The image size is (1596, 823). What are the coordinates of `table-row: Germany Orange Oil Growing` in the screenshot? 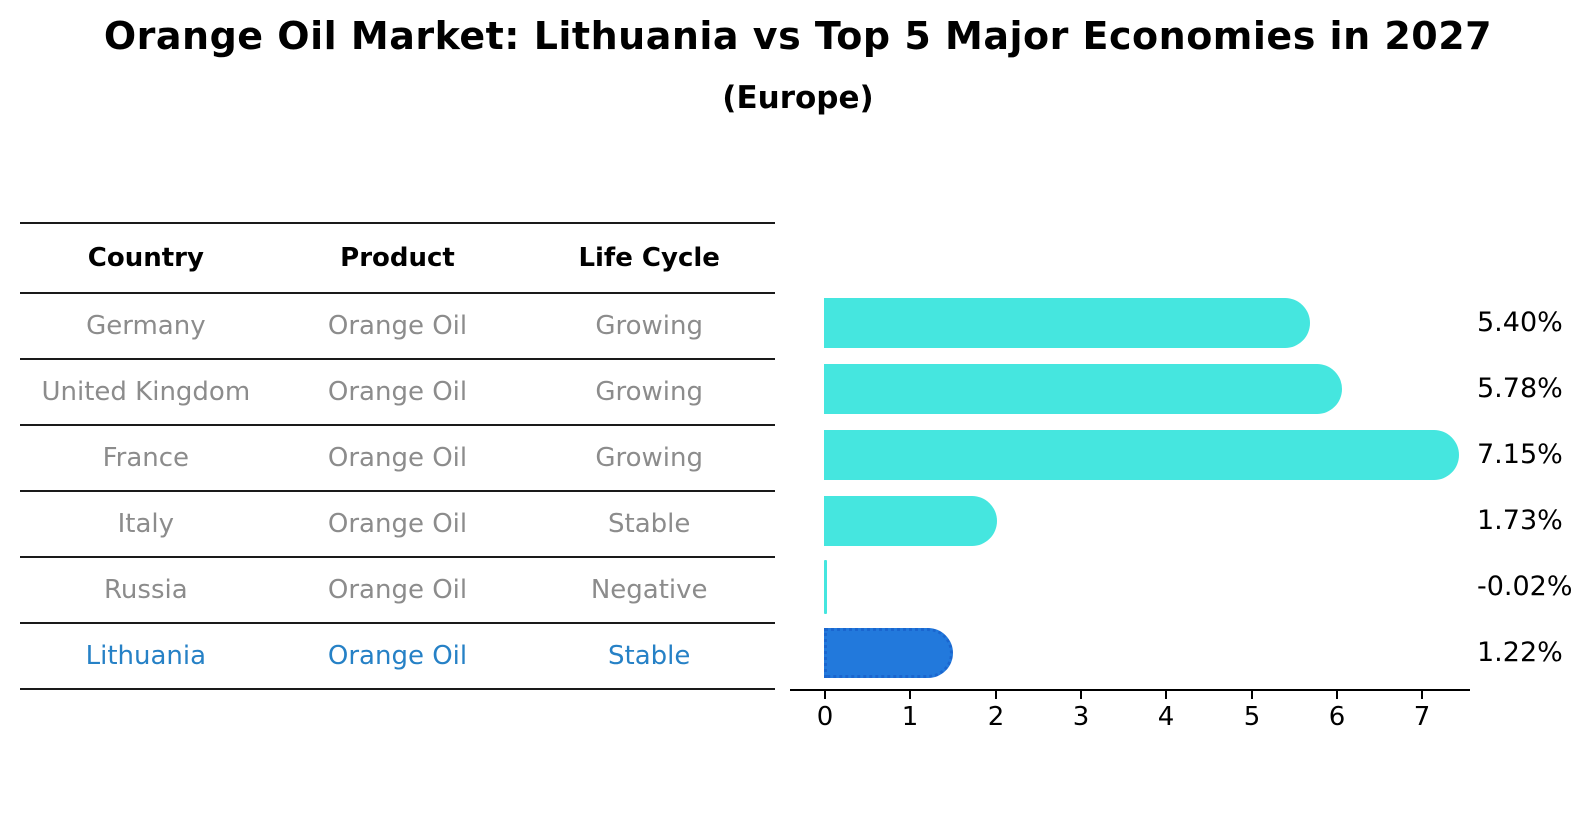 It's located at (397, 327).